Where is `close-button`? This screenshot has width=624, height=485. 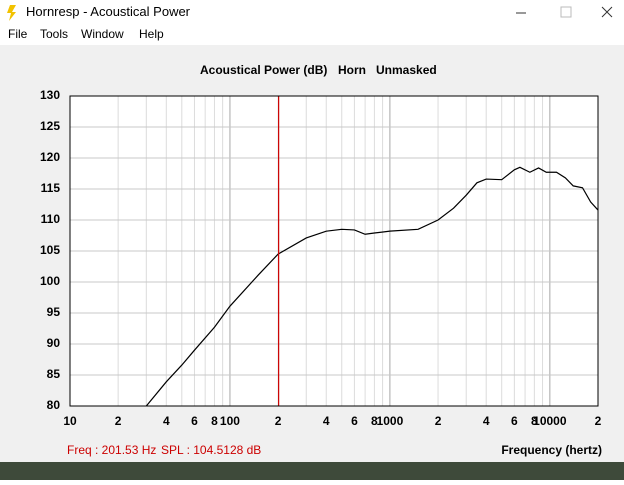 close-button is located at coordinates (607, 12).